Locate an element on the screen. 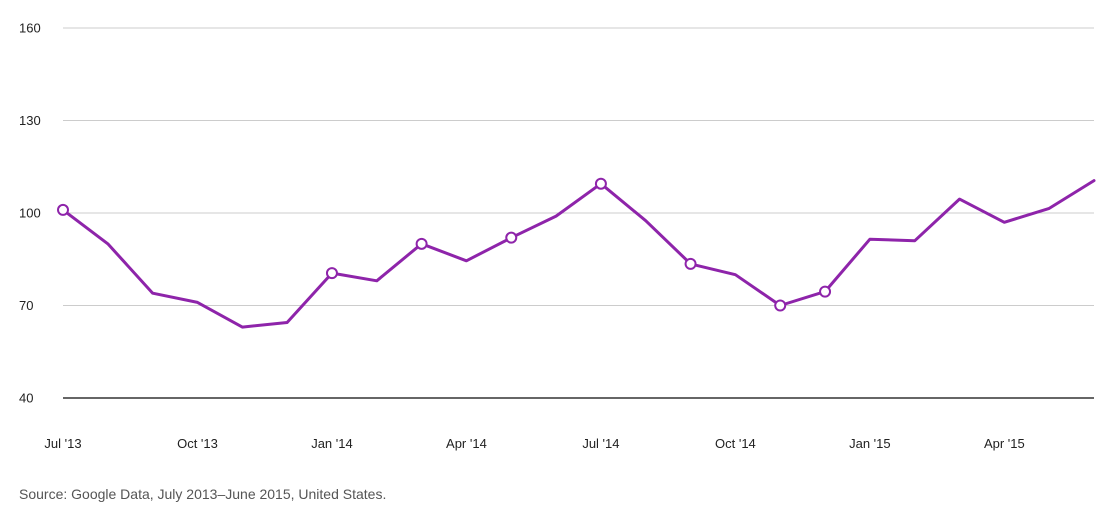 This screenshot has width=1114, height=517. x-tick-label: Apr '15 is located at coordinates (1004, 443).